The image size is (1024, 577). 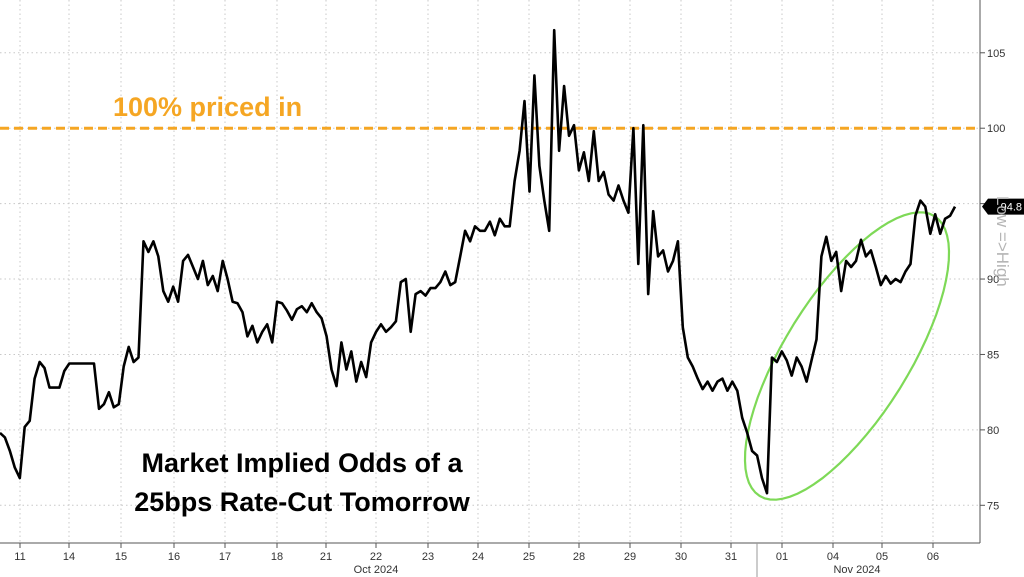 I want to click on x-tick-label-8: 23, so click(x=428, y=557).